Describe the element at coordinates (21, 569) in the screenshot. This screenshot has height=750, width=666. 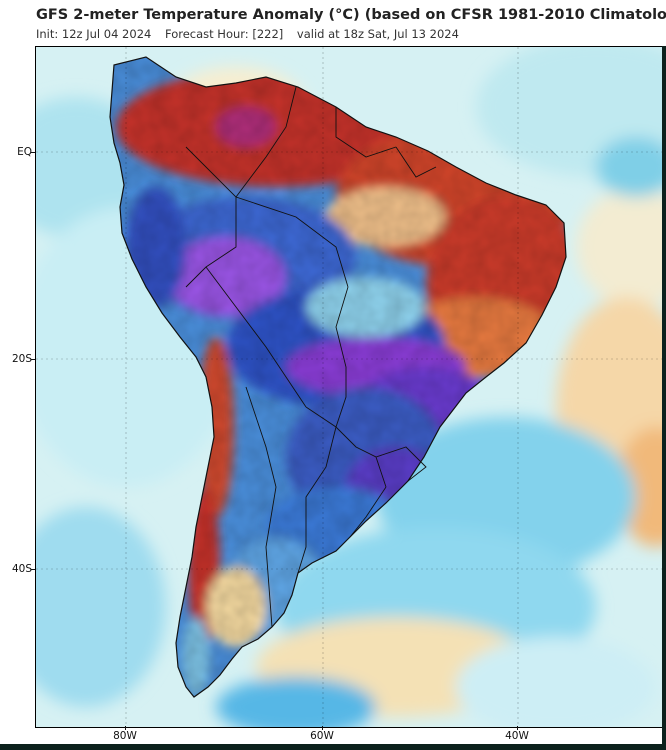
I see `lat-label-40s: 40S` at that location.